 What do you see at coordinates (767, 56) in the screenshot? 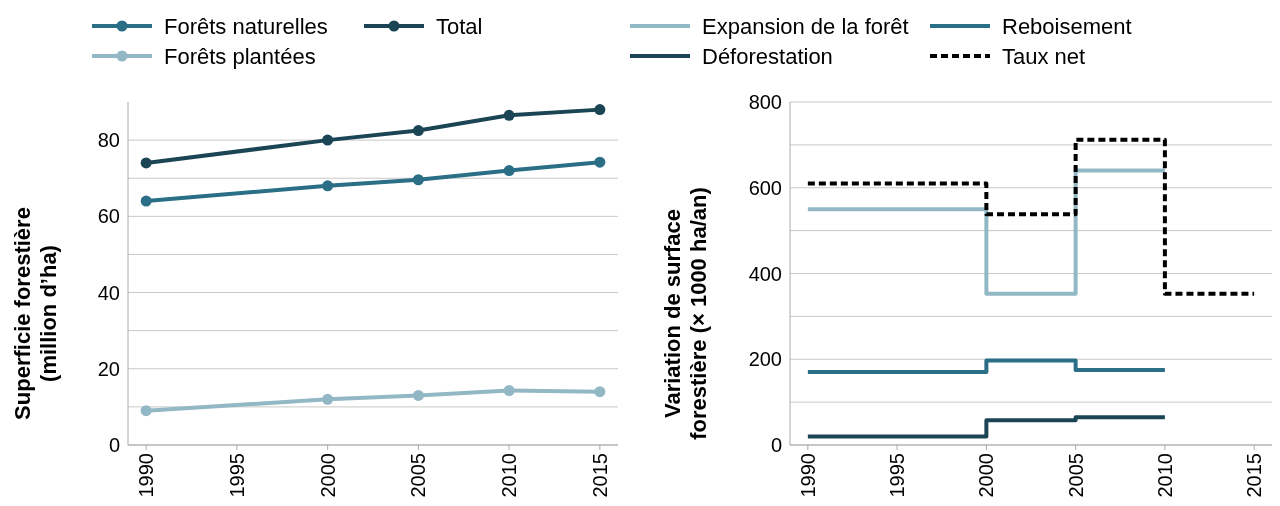
I see `legend-label: Déforestation` at bounding box center [767, 56].